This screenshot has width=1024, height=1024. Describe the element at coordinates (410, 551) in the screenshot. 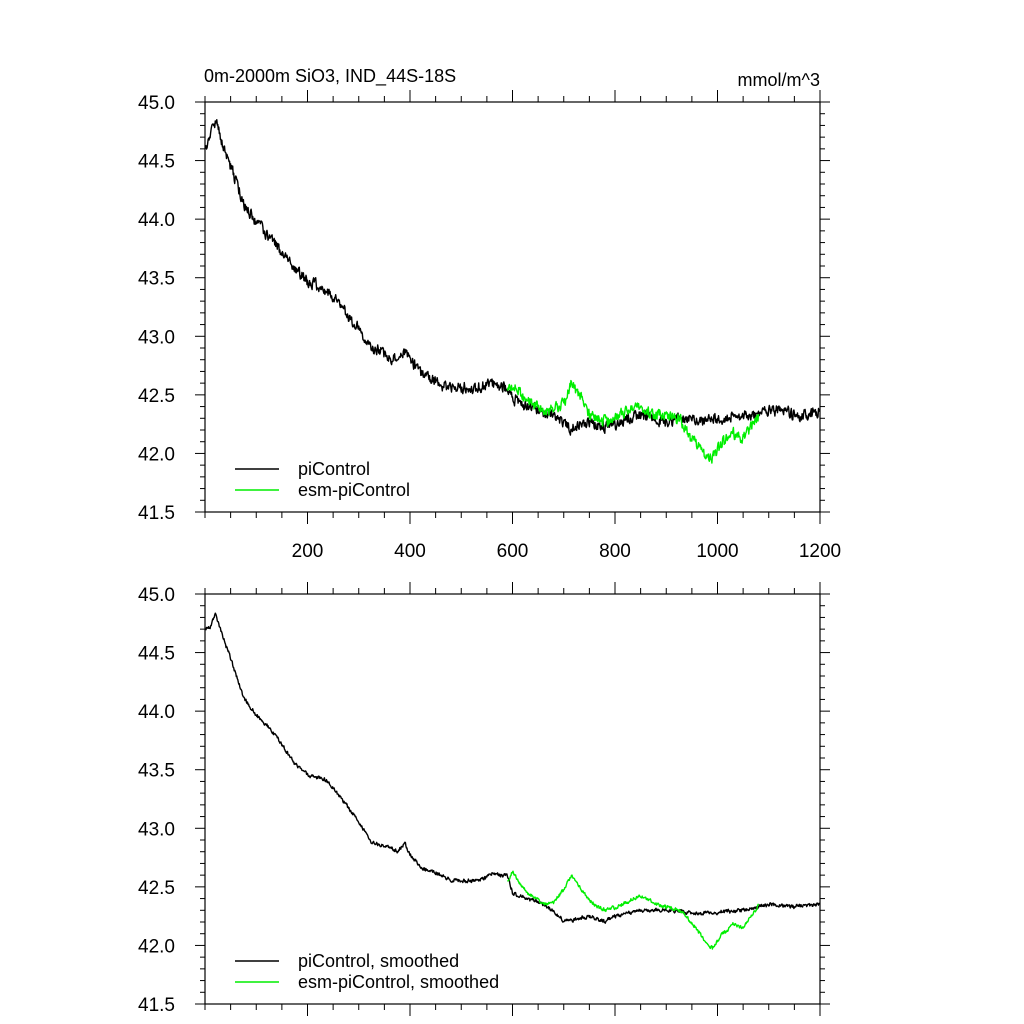

I see `x-tick-label: 400` at that location.